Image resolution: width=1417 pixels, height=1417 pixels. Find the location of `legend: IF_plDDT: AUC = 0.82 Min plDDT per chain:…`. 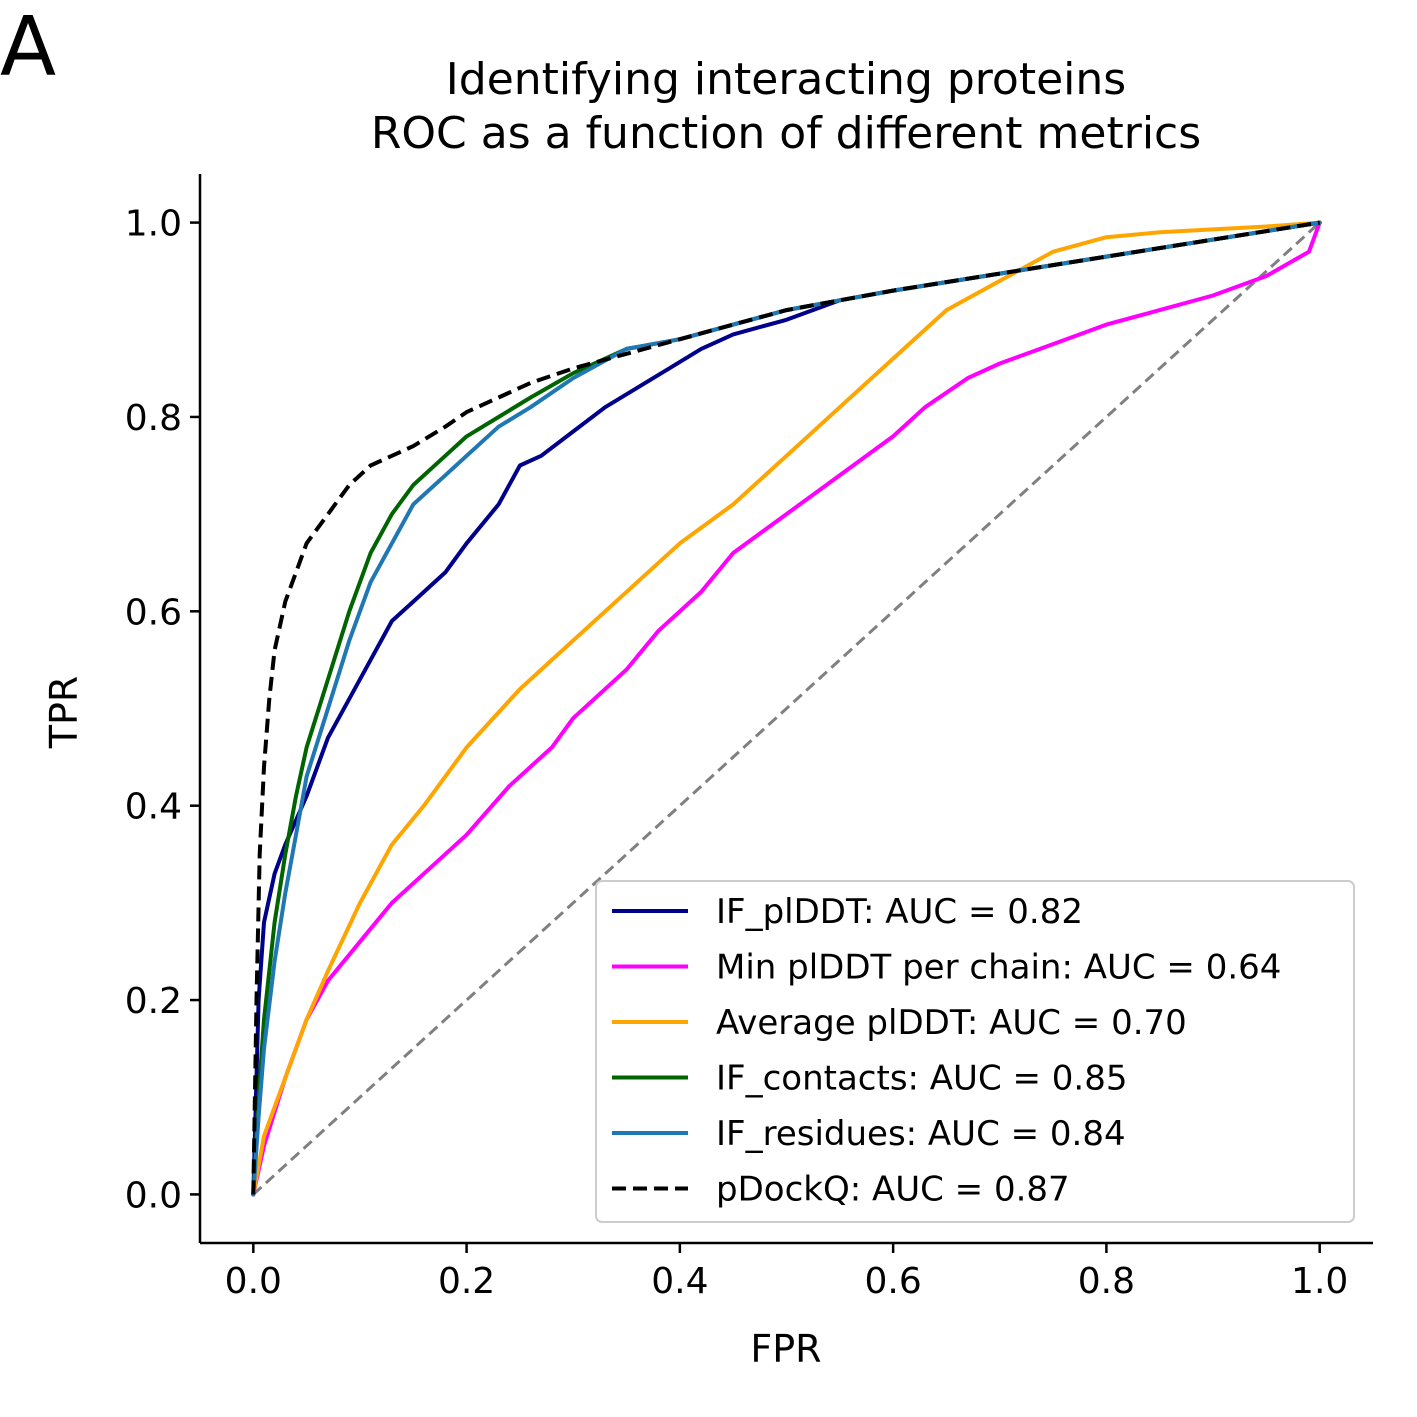

legend: IF_plDDT: AUC = 0.82 Min plDDT per chain:… is located at coordinates (975, 1051).